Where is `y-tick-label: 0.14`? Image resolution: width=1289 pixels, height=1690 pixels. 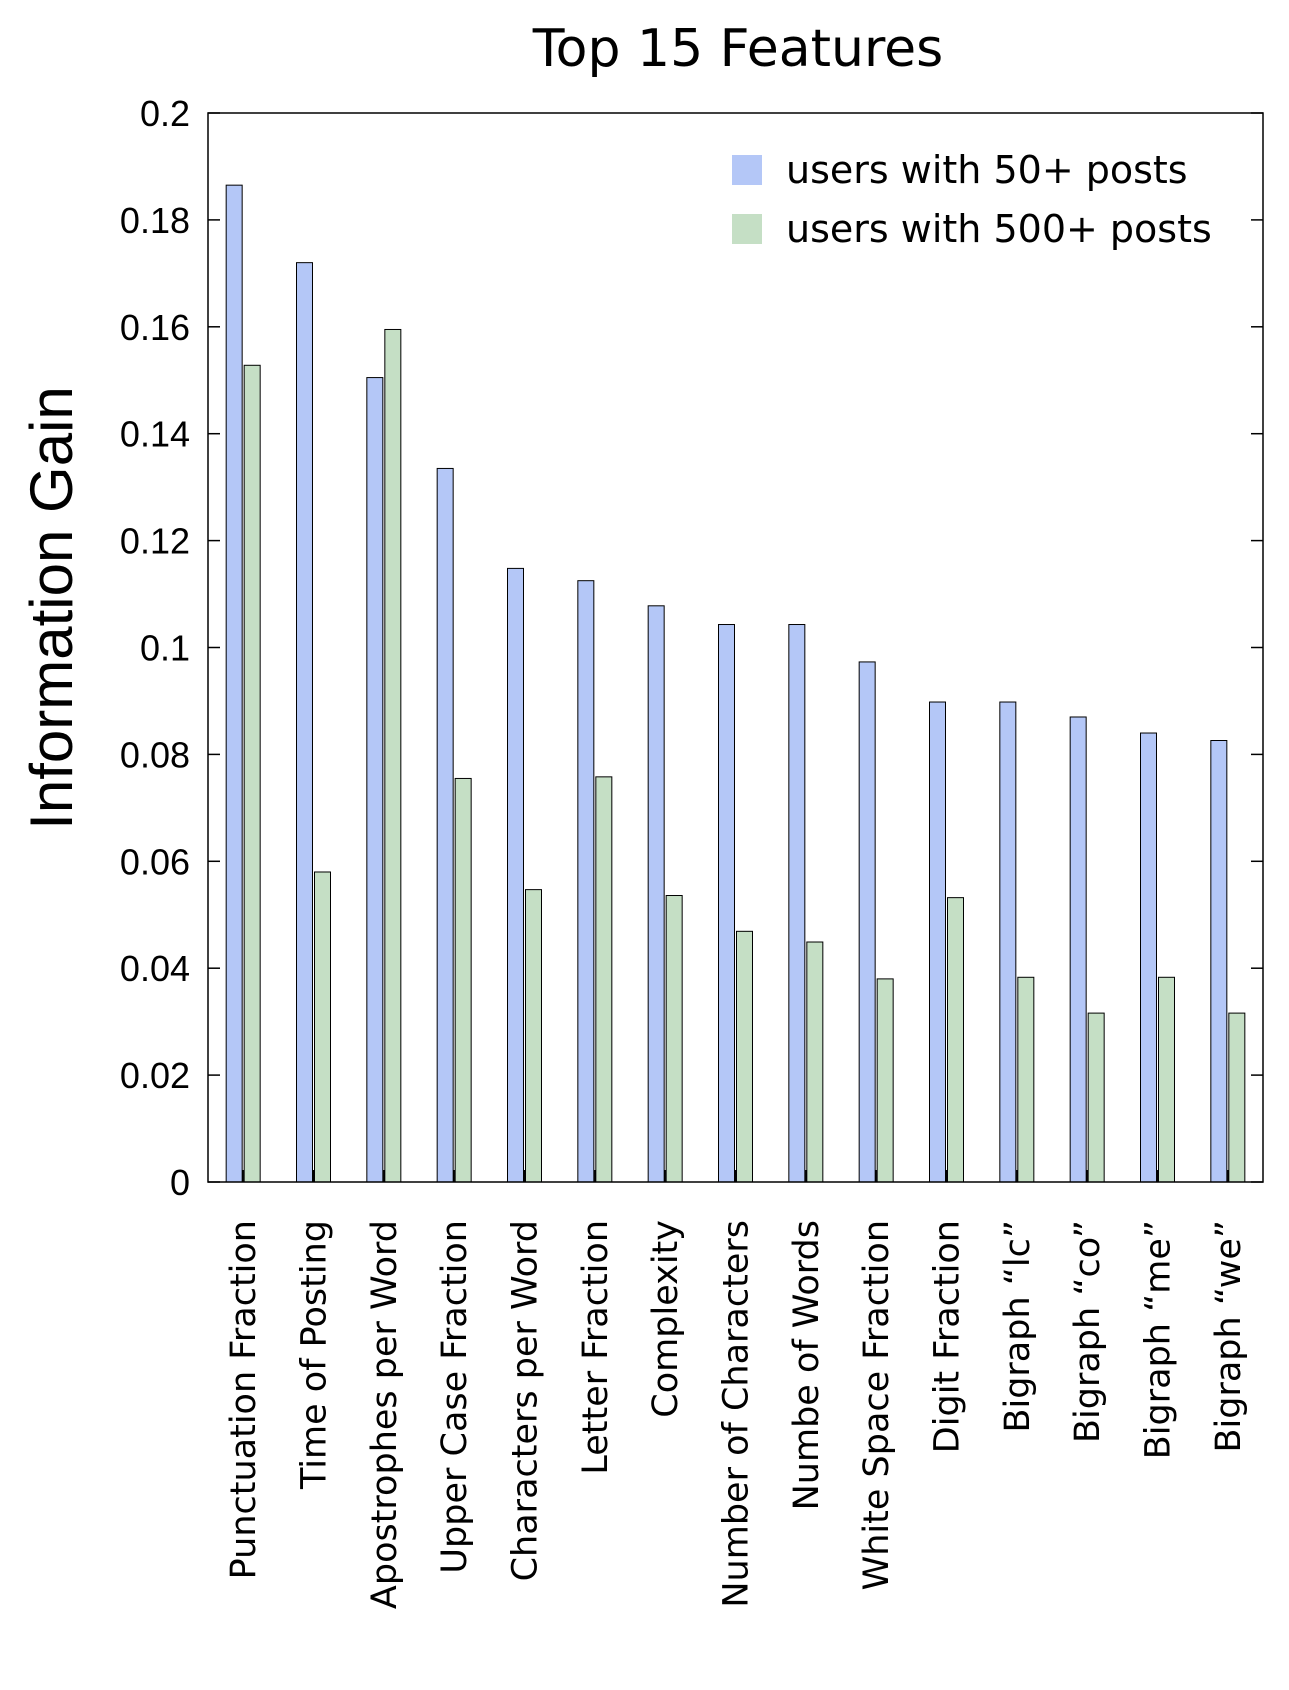
y-tick-label: 0.14 is located at coordinates (155, 434).